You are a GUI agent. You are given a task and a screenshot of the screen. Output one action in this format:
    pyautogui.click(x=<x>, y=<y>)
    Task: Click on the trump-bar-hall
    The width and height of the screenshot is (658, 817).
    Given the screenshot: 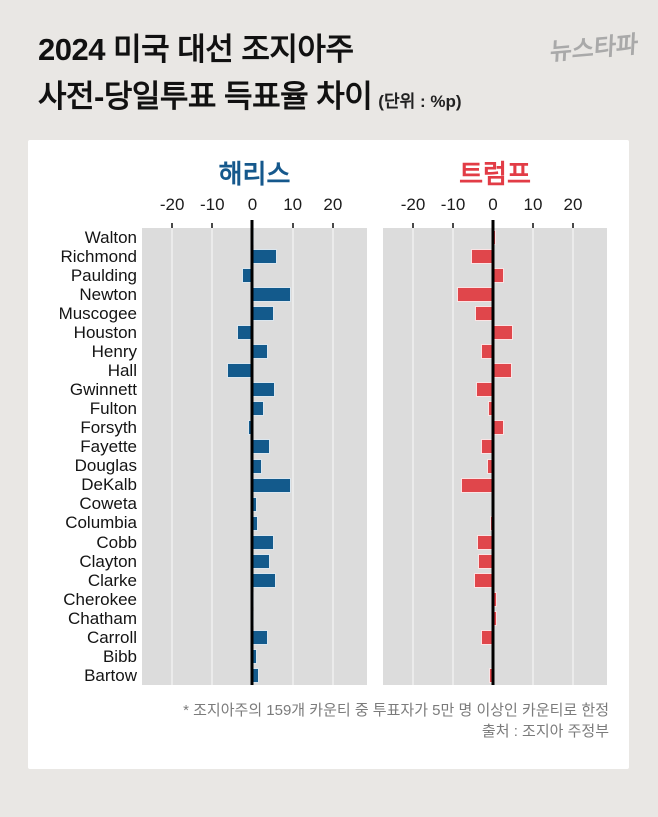 What is the action you would take?
    pyautogui.click(x=502, y=371)
    